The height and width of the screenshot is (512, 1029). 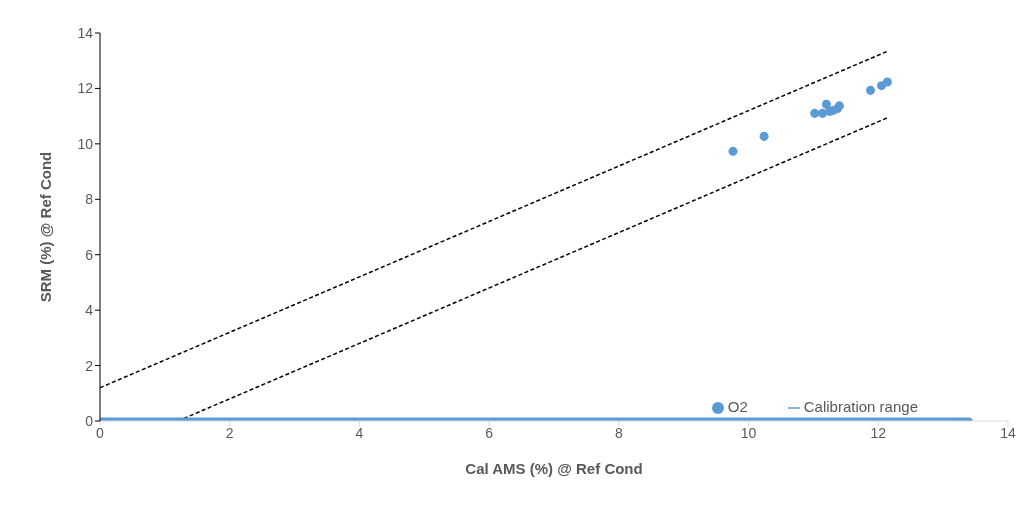 What do you see at coordinates (89, 254) in the screenshot?
I see `y-tick-label: 6` at bounding box center [89, 254].